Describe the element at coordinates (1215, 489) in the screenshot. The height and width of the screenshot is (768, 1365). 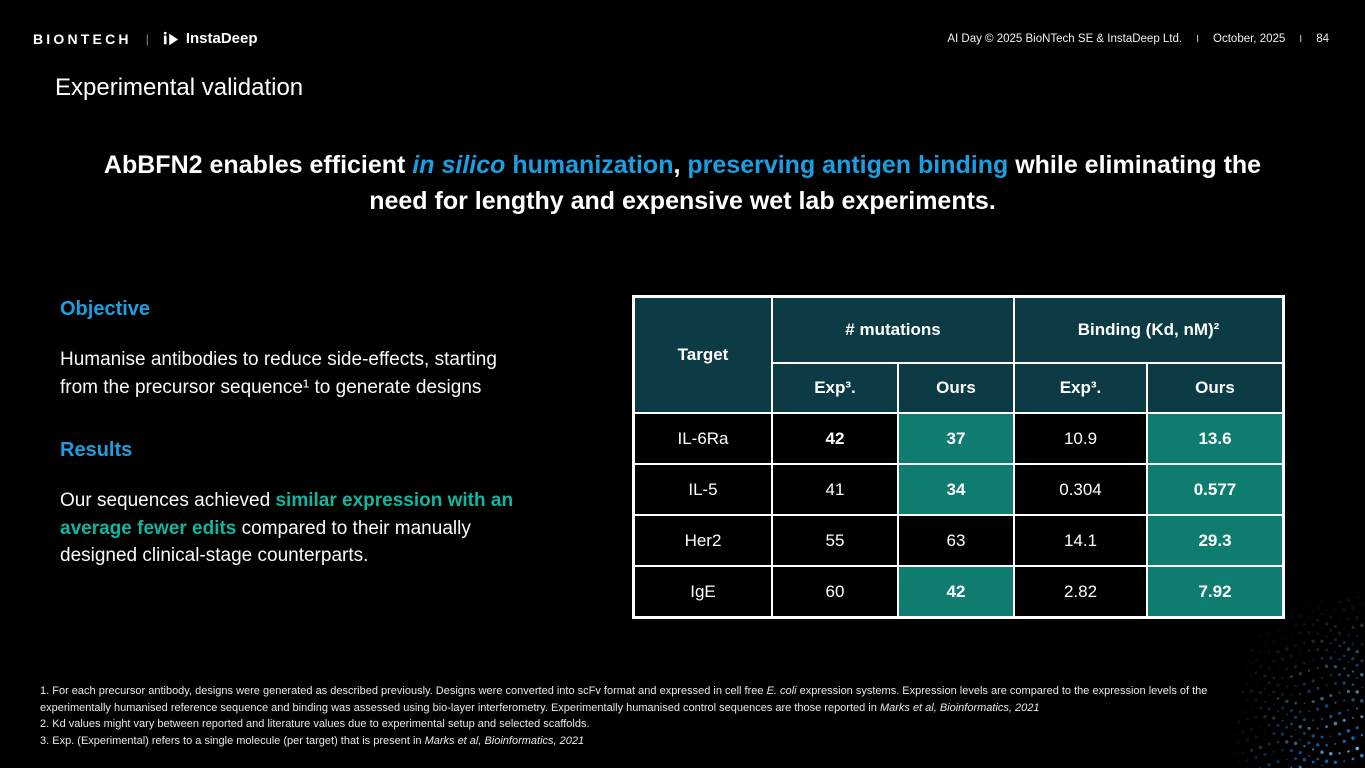
I see `value-cell: 0.577` at that location.